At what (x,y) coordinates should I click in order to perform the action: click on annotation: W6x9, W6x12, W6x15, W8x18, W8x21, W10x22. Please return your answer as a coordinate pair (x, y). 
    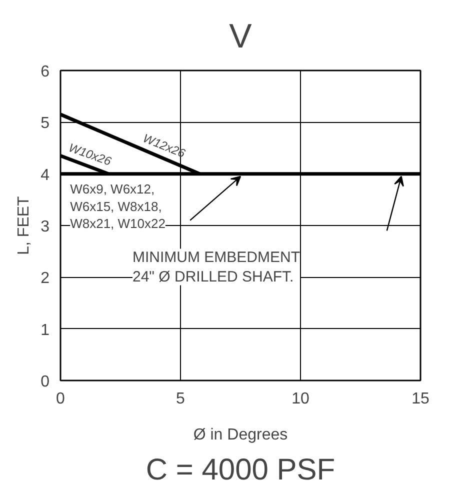
    Looking at the image, I should click on (118, 207).